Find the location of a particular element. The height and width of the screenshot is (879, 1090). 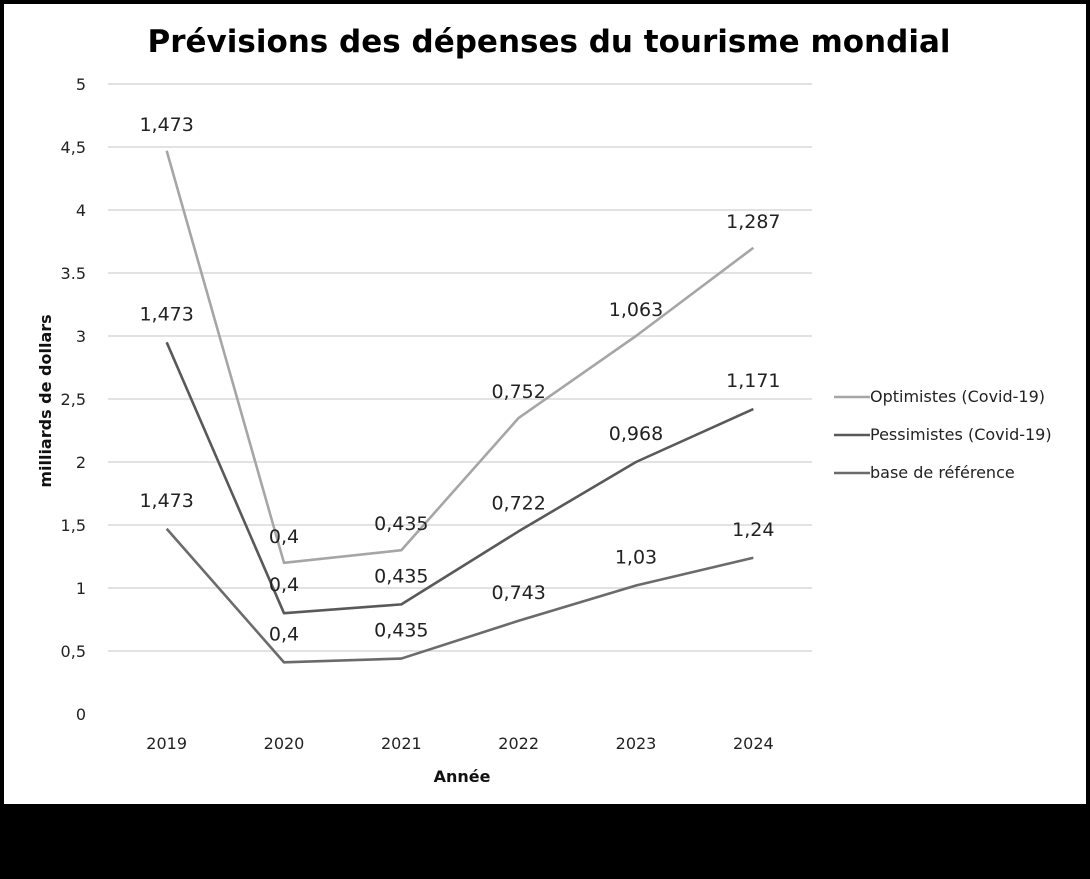

y-axis-ticks: 0 0,5 1 1,5 2 2,5 3 3.5 4 4,5 5 is located at coordinates (73, 399).